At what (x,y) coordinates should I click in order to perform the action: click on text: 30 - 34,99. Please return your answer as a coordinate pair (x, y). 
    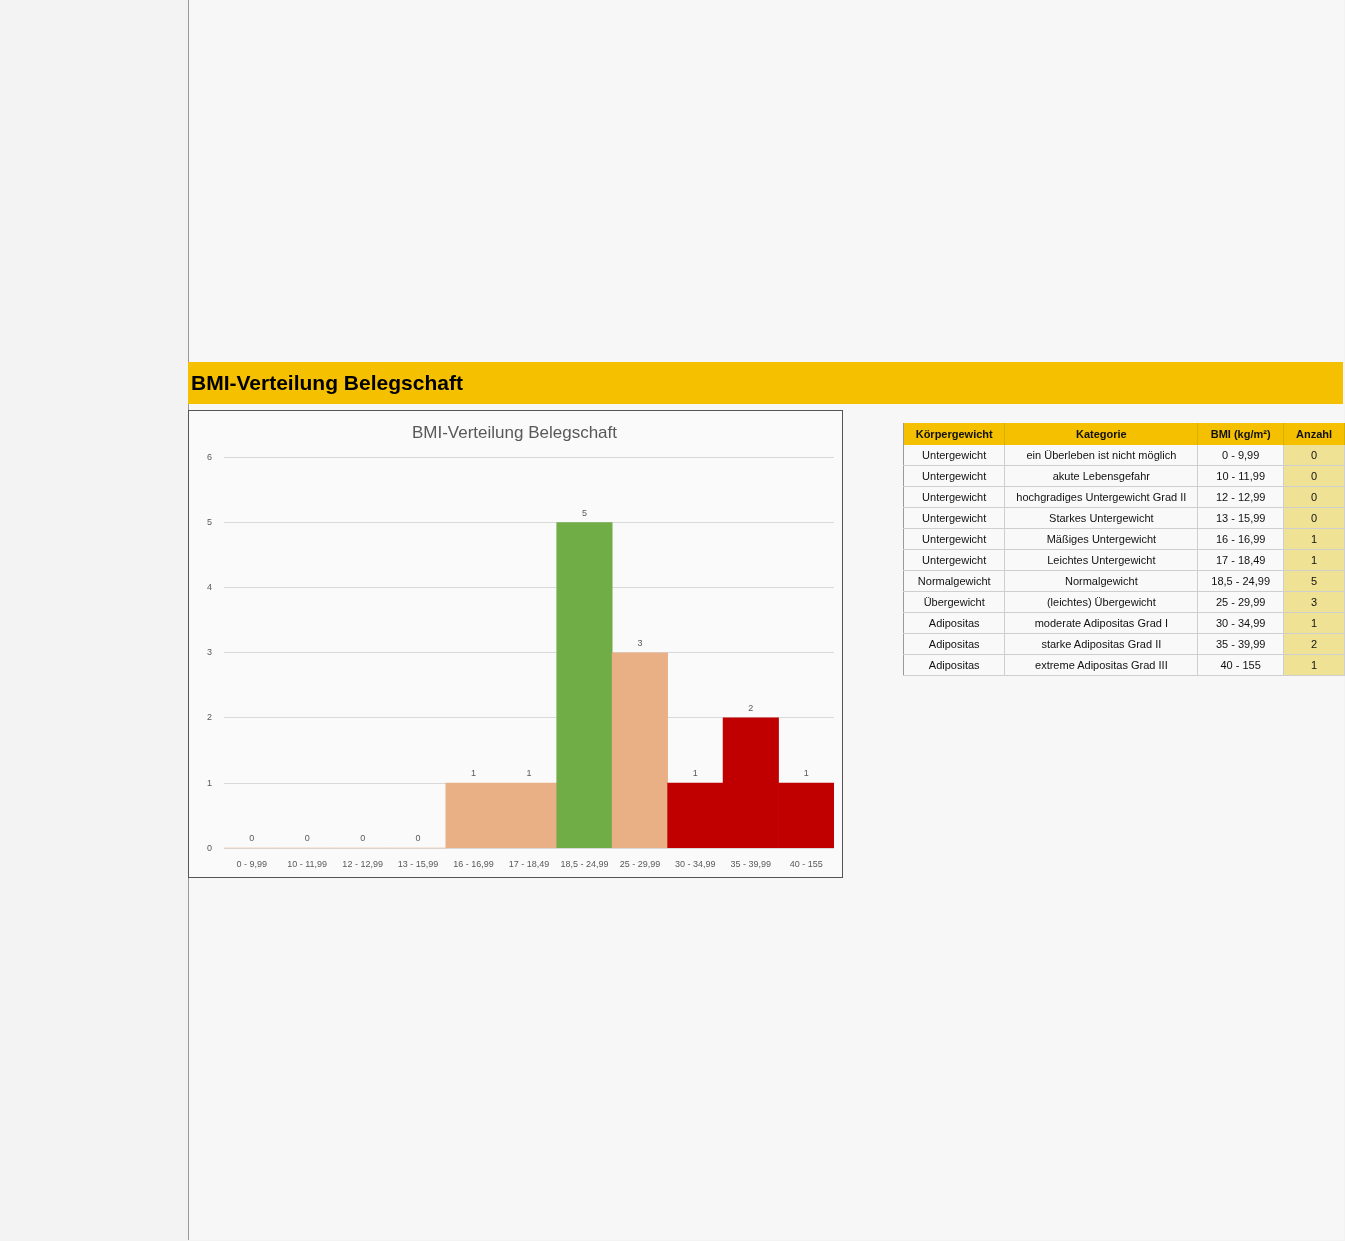
    Looking at the image, I should click on (1240, 623).